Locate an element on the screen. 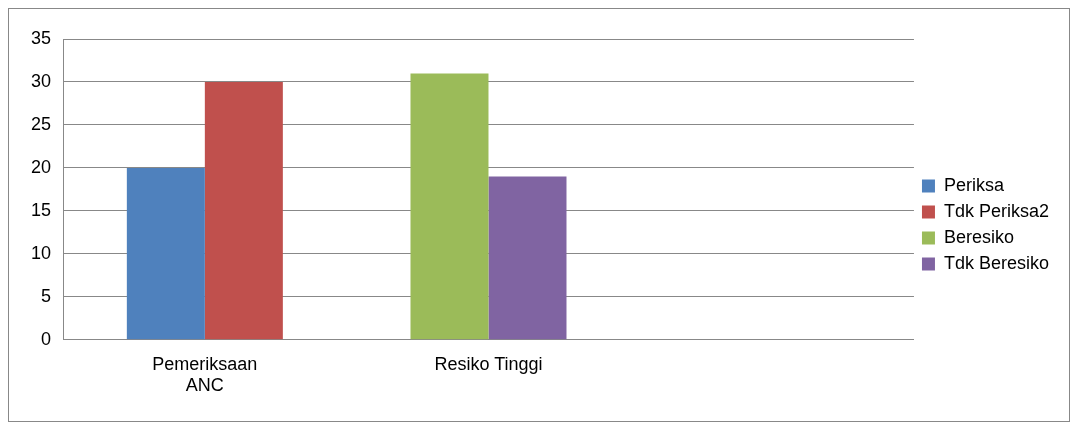  legend-label: Beresiko is located at coordinates (978, 236).